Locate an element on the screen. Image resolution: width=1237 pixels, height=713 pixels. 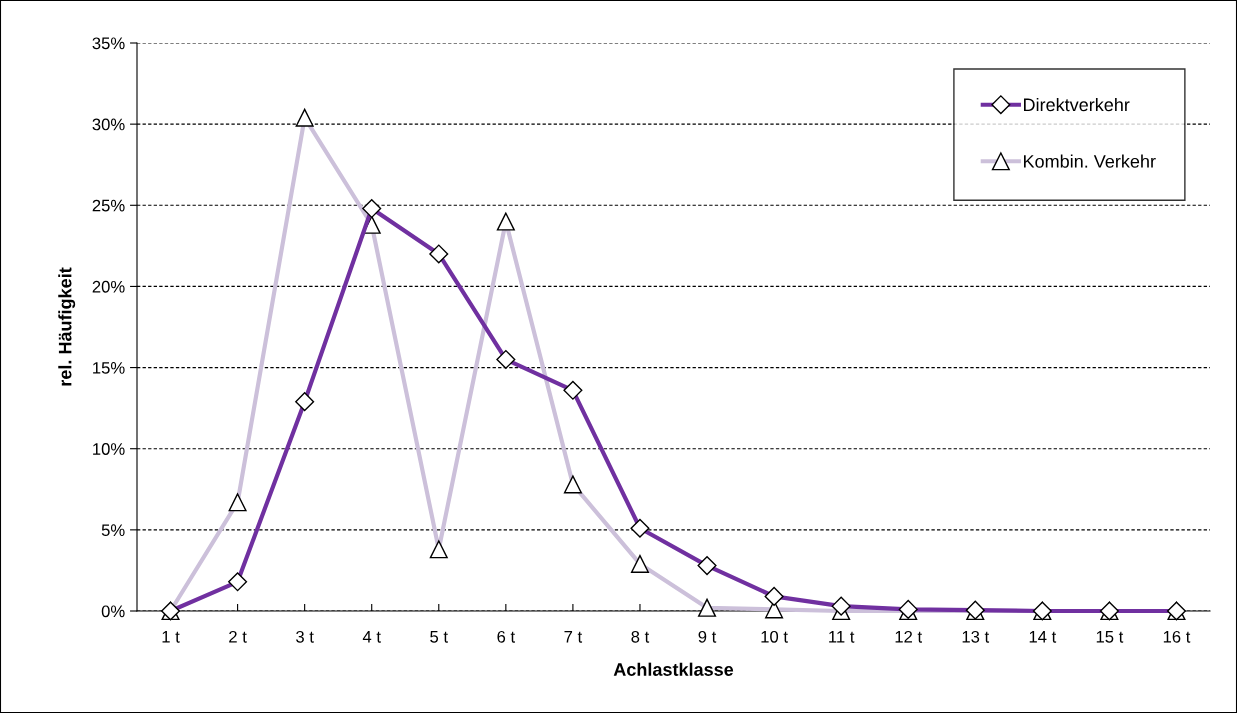
x-tick-label: 7 t is located at coordinates (573, 637).